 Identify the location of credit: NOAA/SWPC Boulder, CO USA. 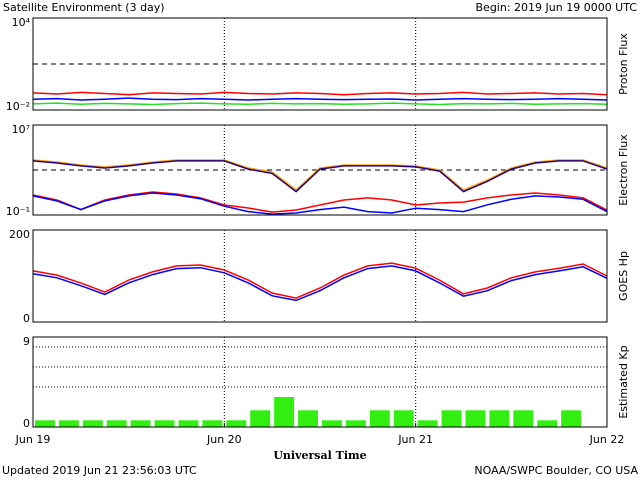
(556, 470).